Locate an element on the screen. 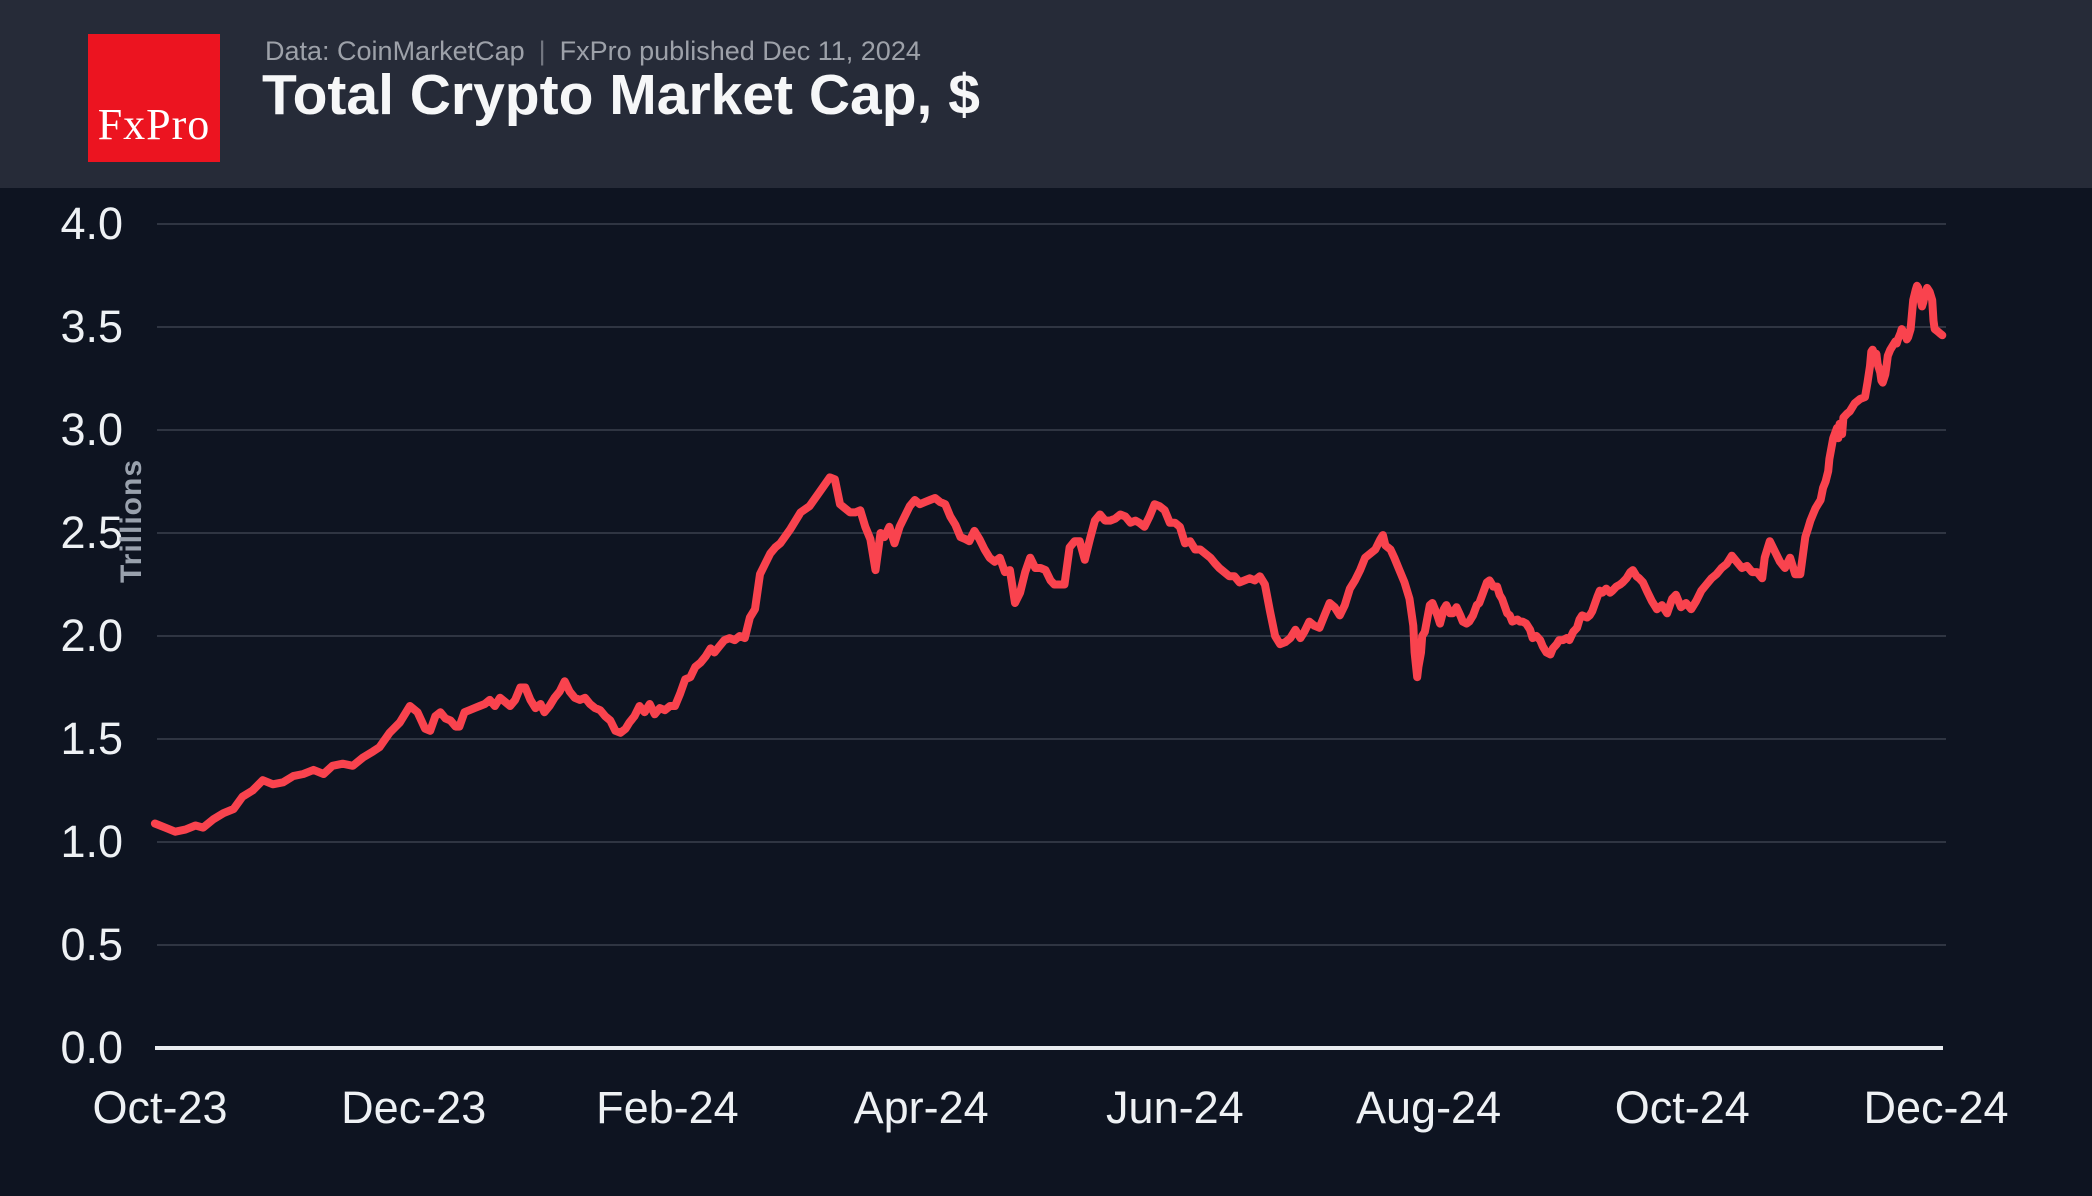 This screenshot has height=1196, width=2092. y-tick-label: 1.5 is located at coordinates (91, 738).